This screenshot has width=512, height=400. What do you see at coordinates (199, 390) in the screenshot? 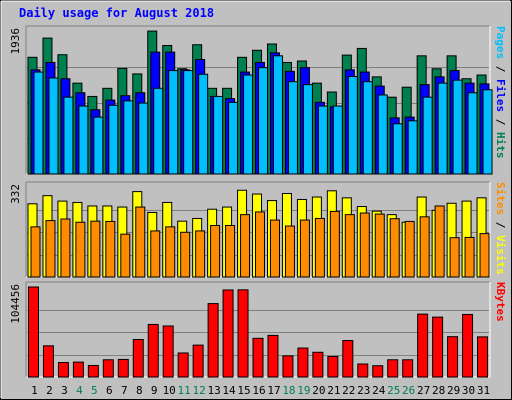
I see `day-label-12: 12` at bounding box center [199, 390].